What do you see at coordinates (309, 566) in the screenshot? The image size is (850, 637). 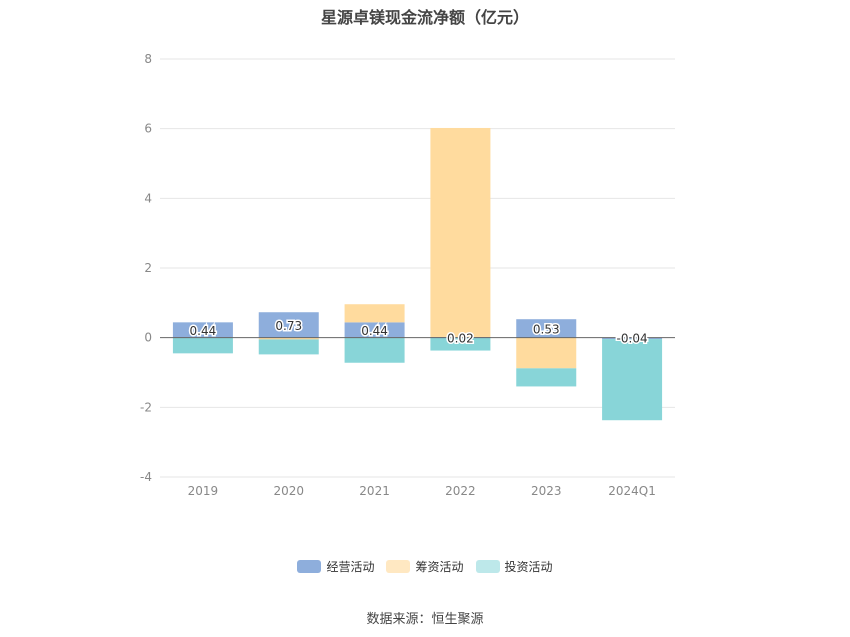 I see `legend-swatch-operating` at bounding box center [309, 566].